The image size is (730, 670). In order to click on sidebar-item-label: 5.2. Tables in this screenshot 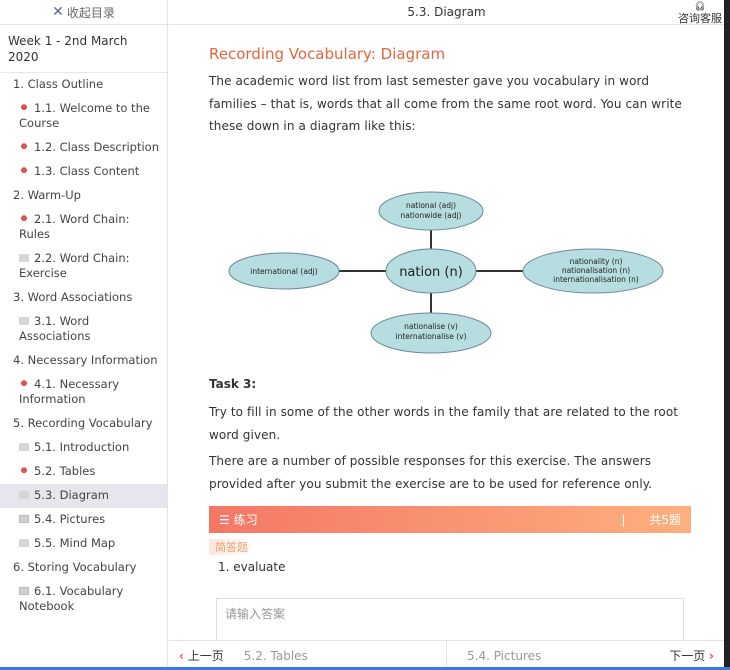, I will do `click(65, 471)`.